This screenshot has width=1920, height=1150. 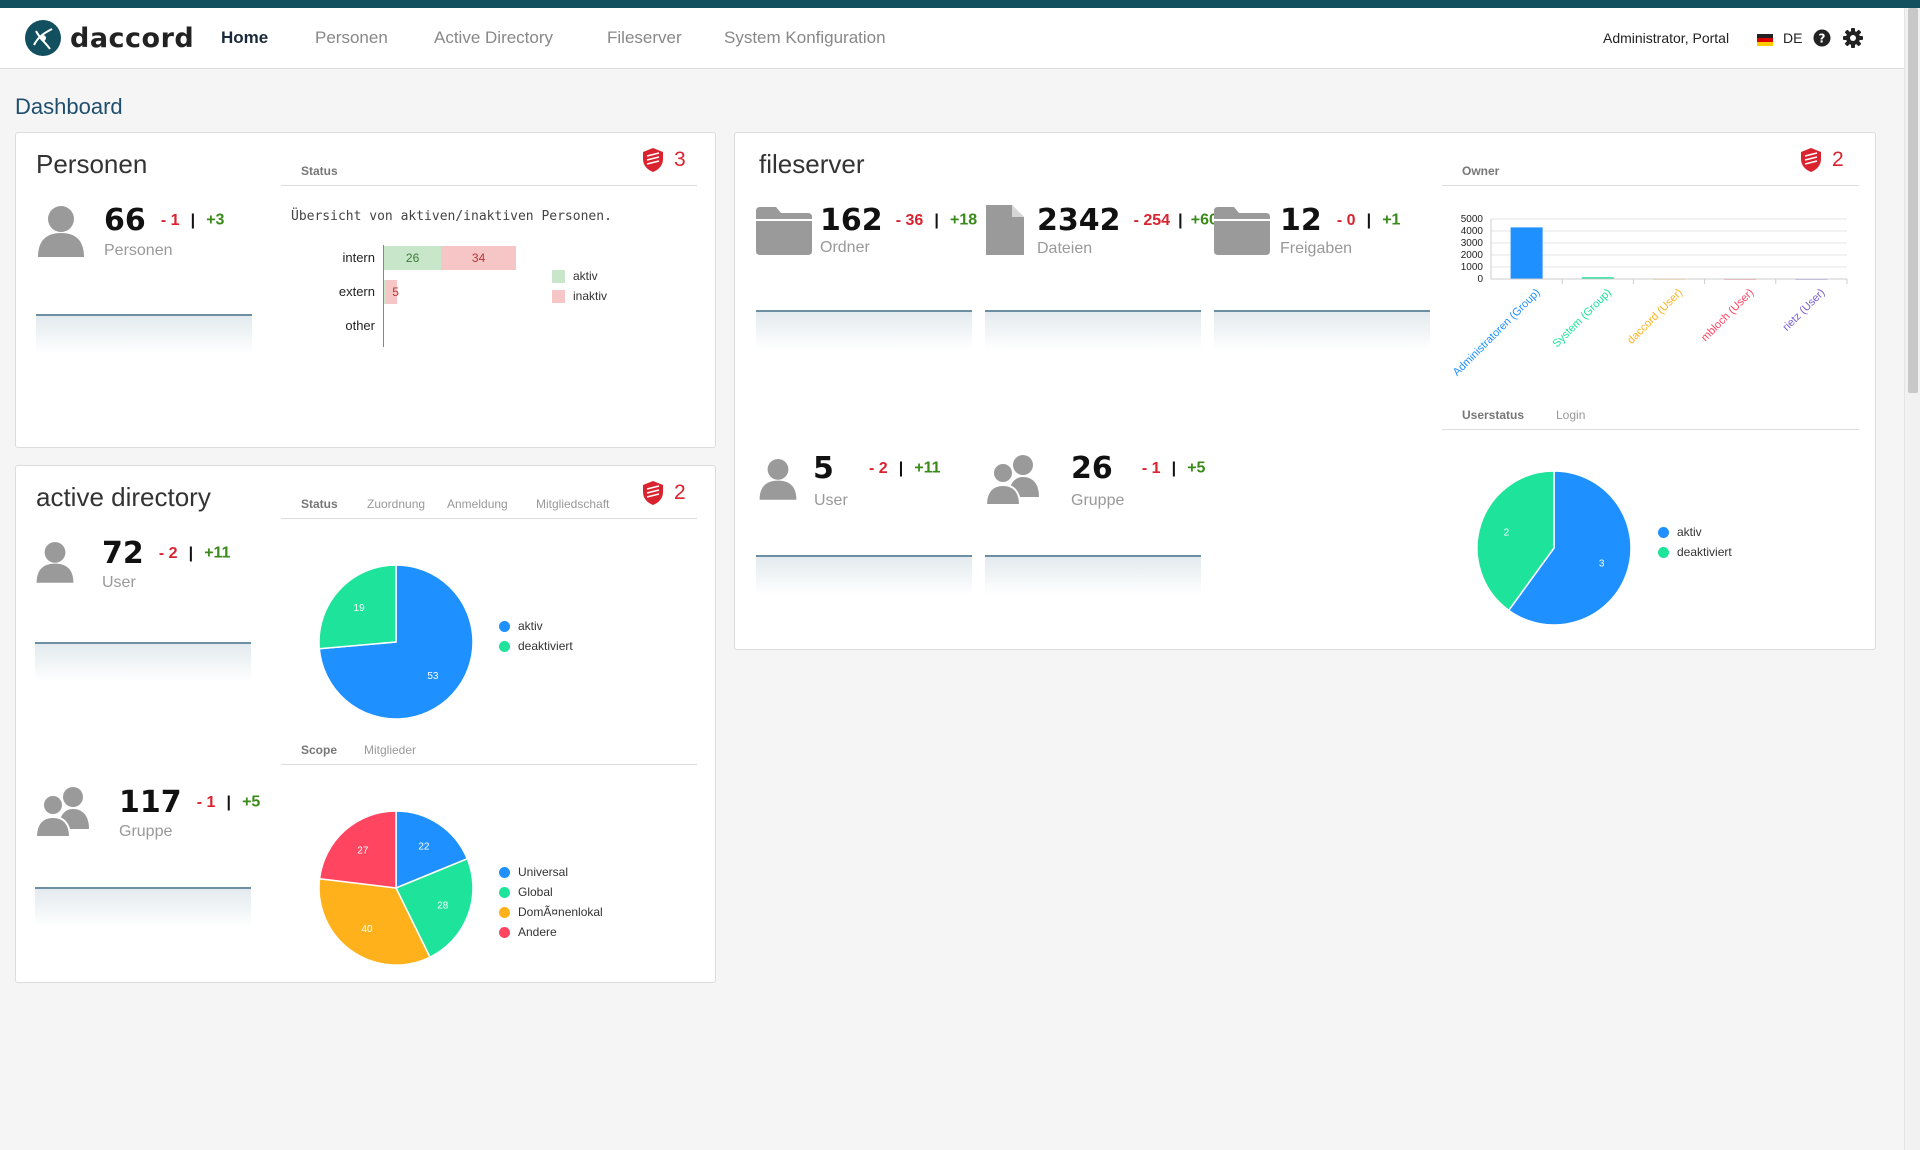 I want to click on language-label: DE, so click(x=1793, y=38).